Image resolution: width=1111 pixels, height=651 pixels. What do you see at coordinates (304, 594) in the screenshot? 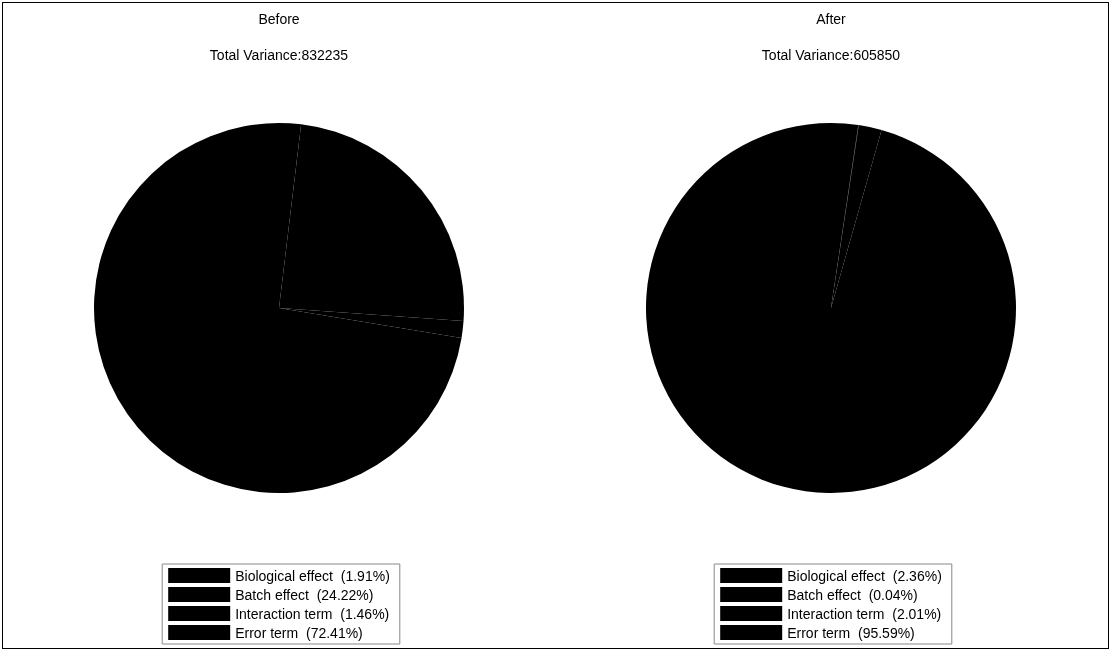
I see `legend-label: Batch effect (24.22%)` at bounding box center [304, 594].